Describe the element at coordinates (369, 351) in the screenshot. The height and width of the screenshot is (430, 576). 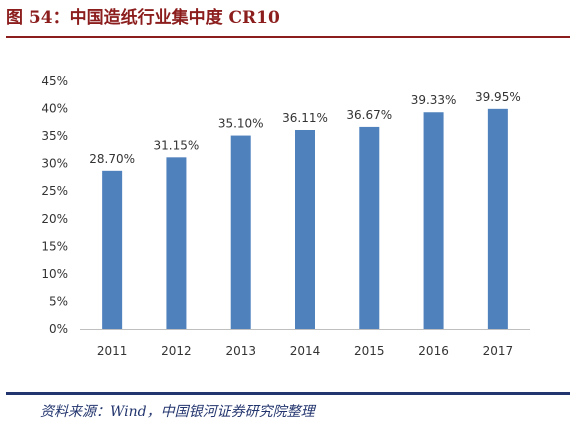
I see `x-tick-label: 2015` at that location.